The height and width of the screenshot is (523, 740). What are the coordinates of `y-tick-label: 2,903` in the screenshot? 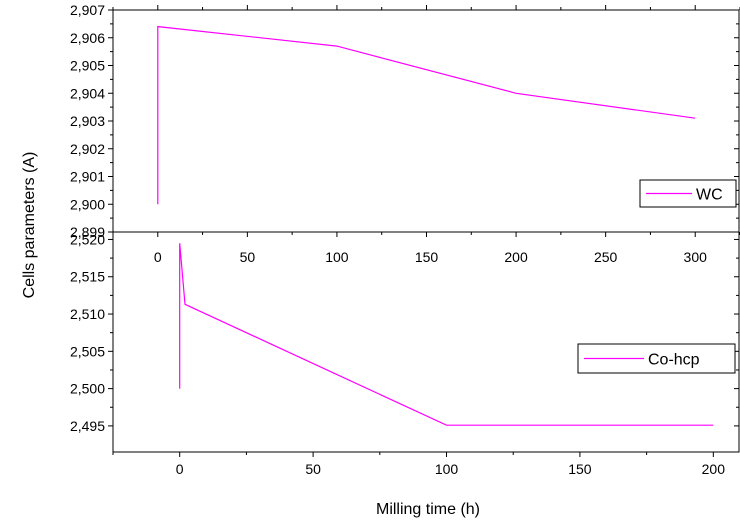 It's located at (87, 121).